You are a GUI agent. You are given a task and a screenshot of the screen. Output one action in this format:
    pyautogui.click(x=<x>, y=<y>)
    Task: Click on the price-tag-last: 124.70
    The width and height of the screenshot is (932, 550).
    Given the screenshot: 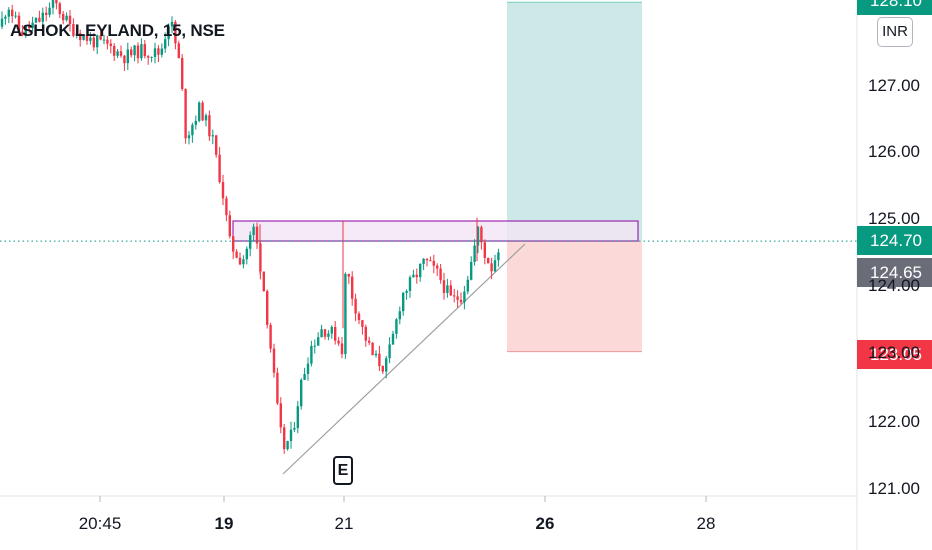 What is the action you would take?
    pyautogui.click(x=894, y=240)
    